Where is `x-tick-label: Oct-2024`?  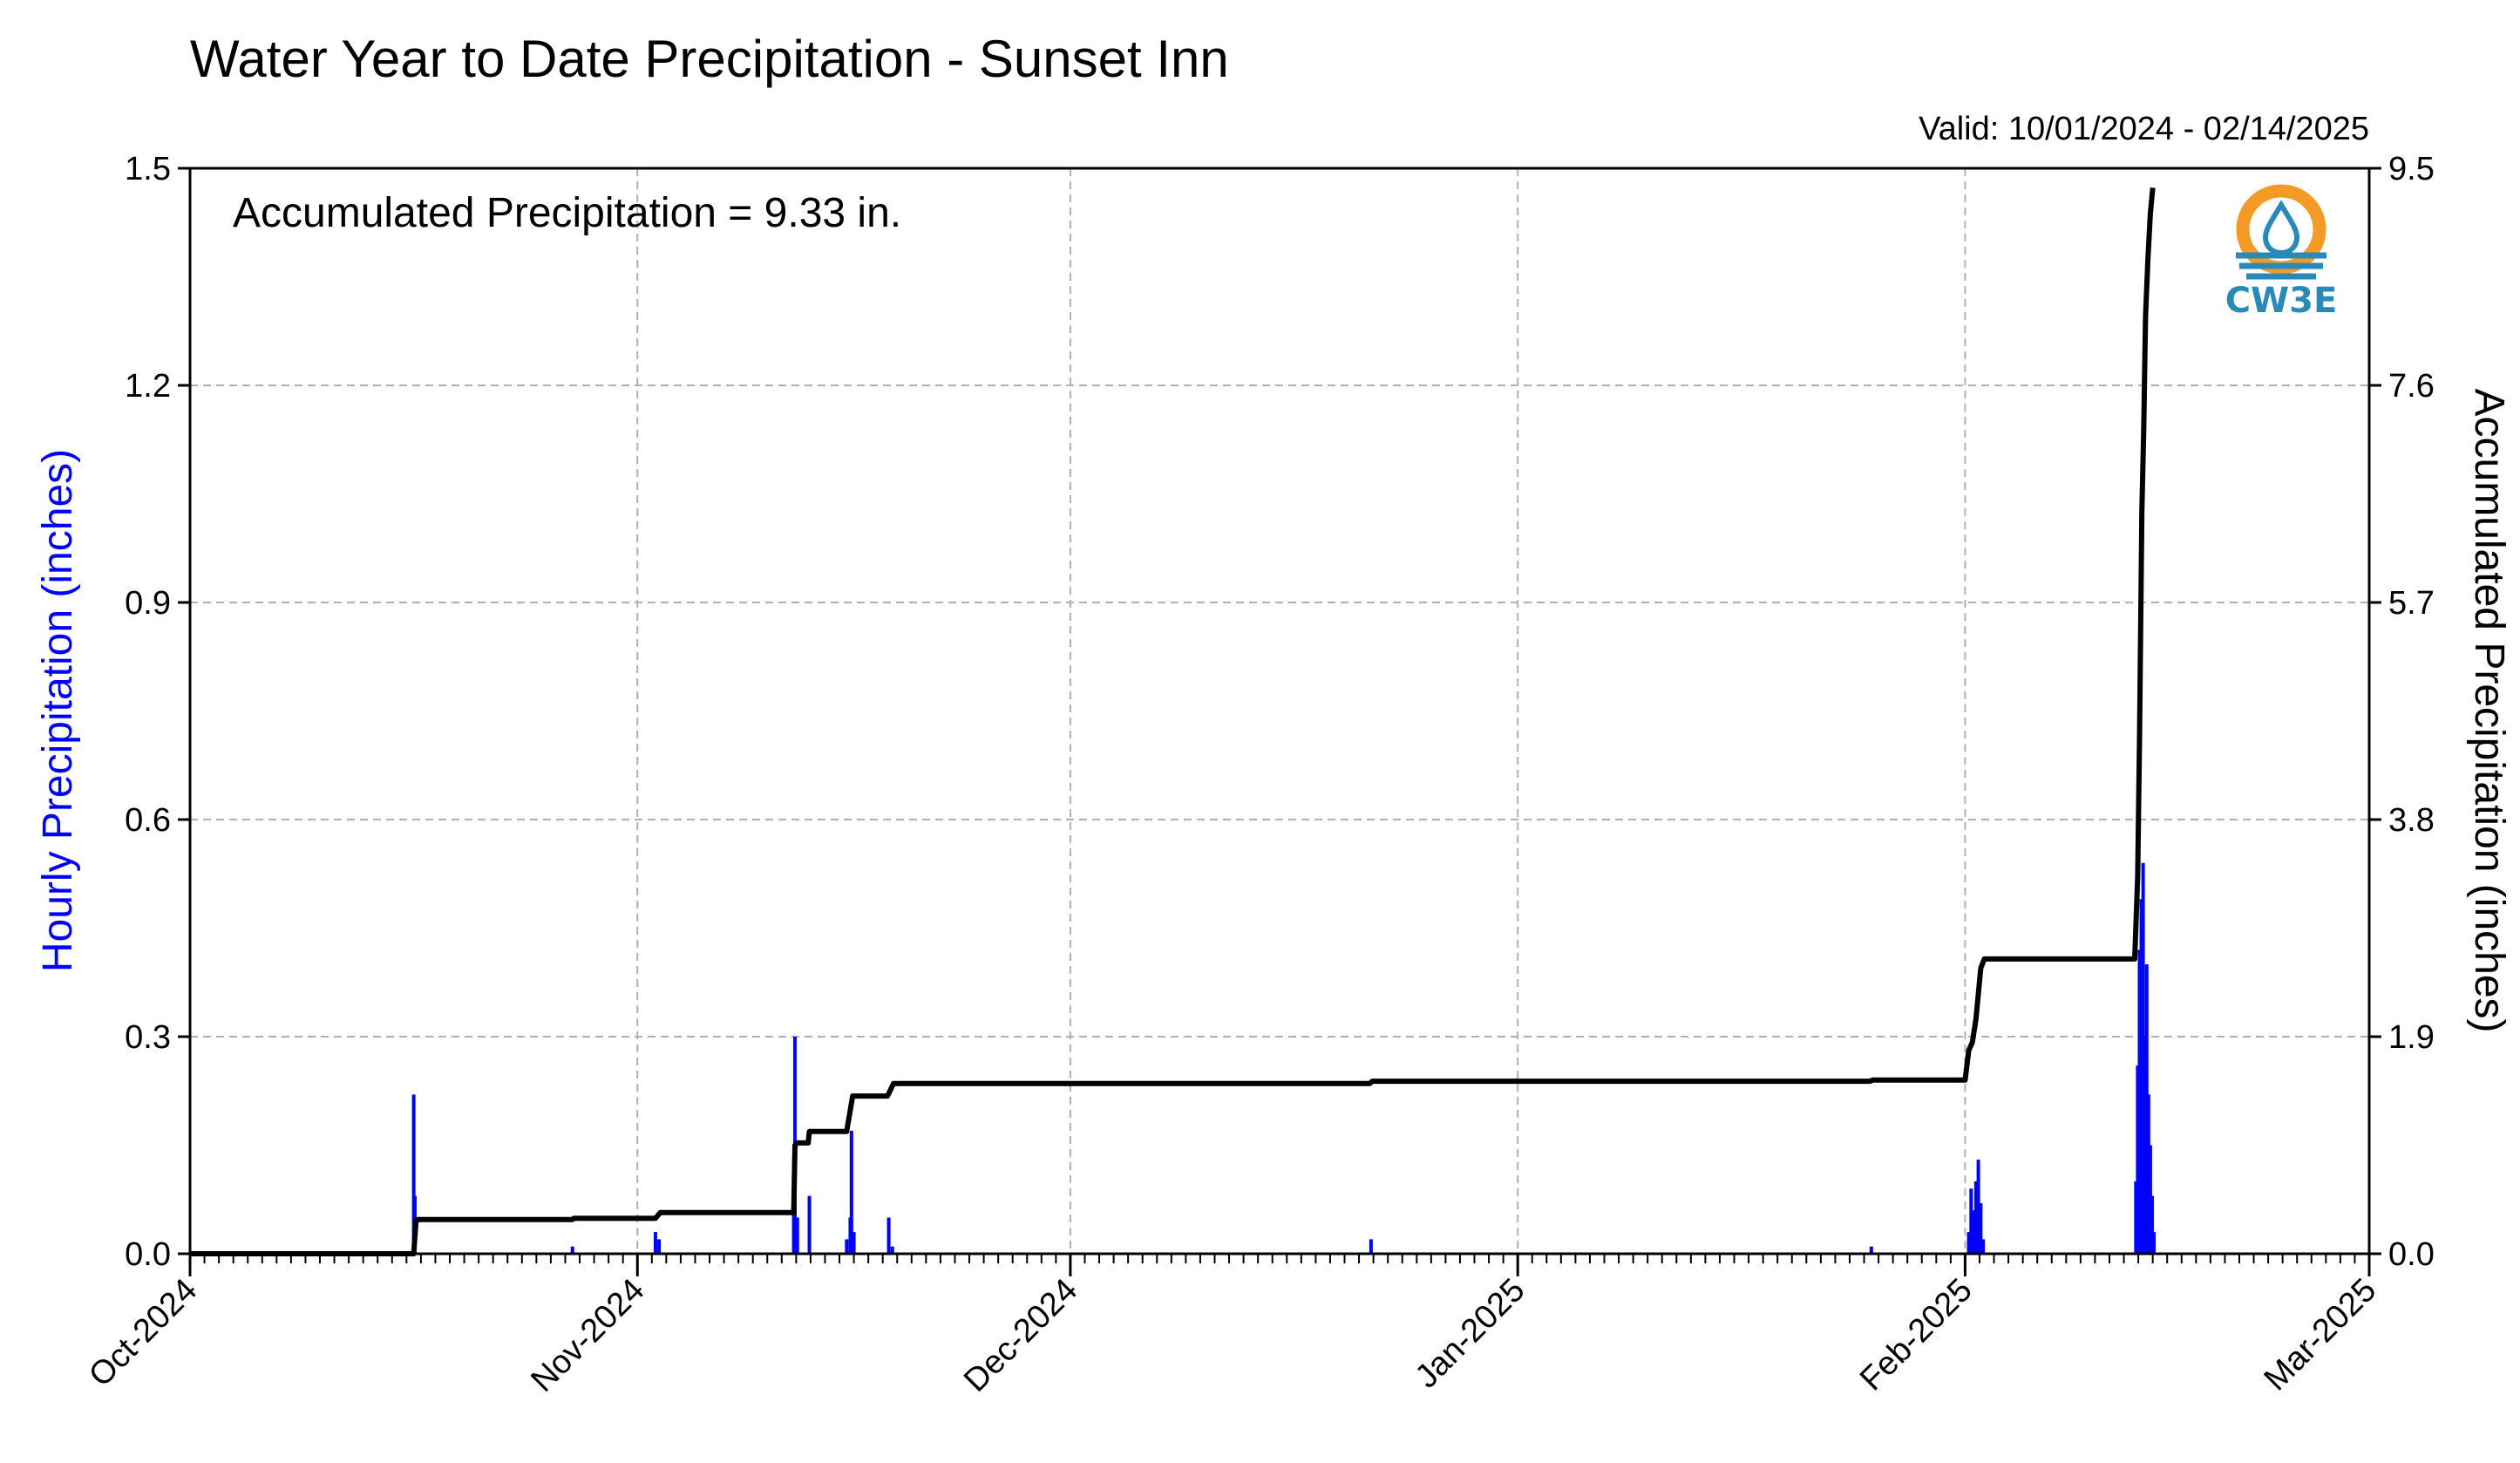
x-tick-label: Oct-2024 is located at coordinates (143, 1333).